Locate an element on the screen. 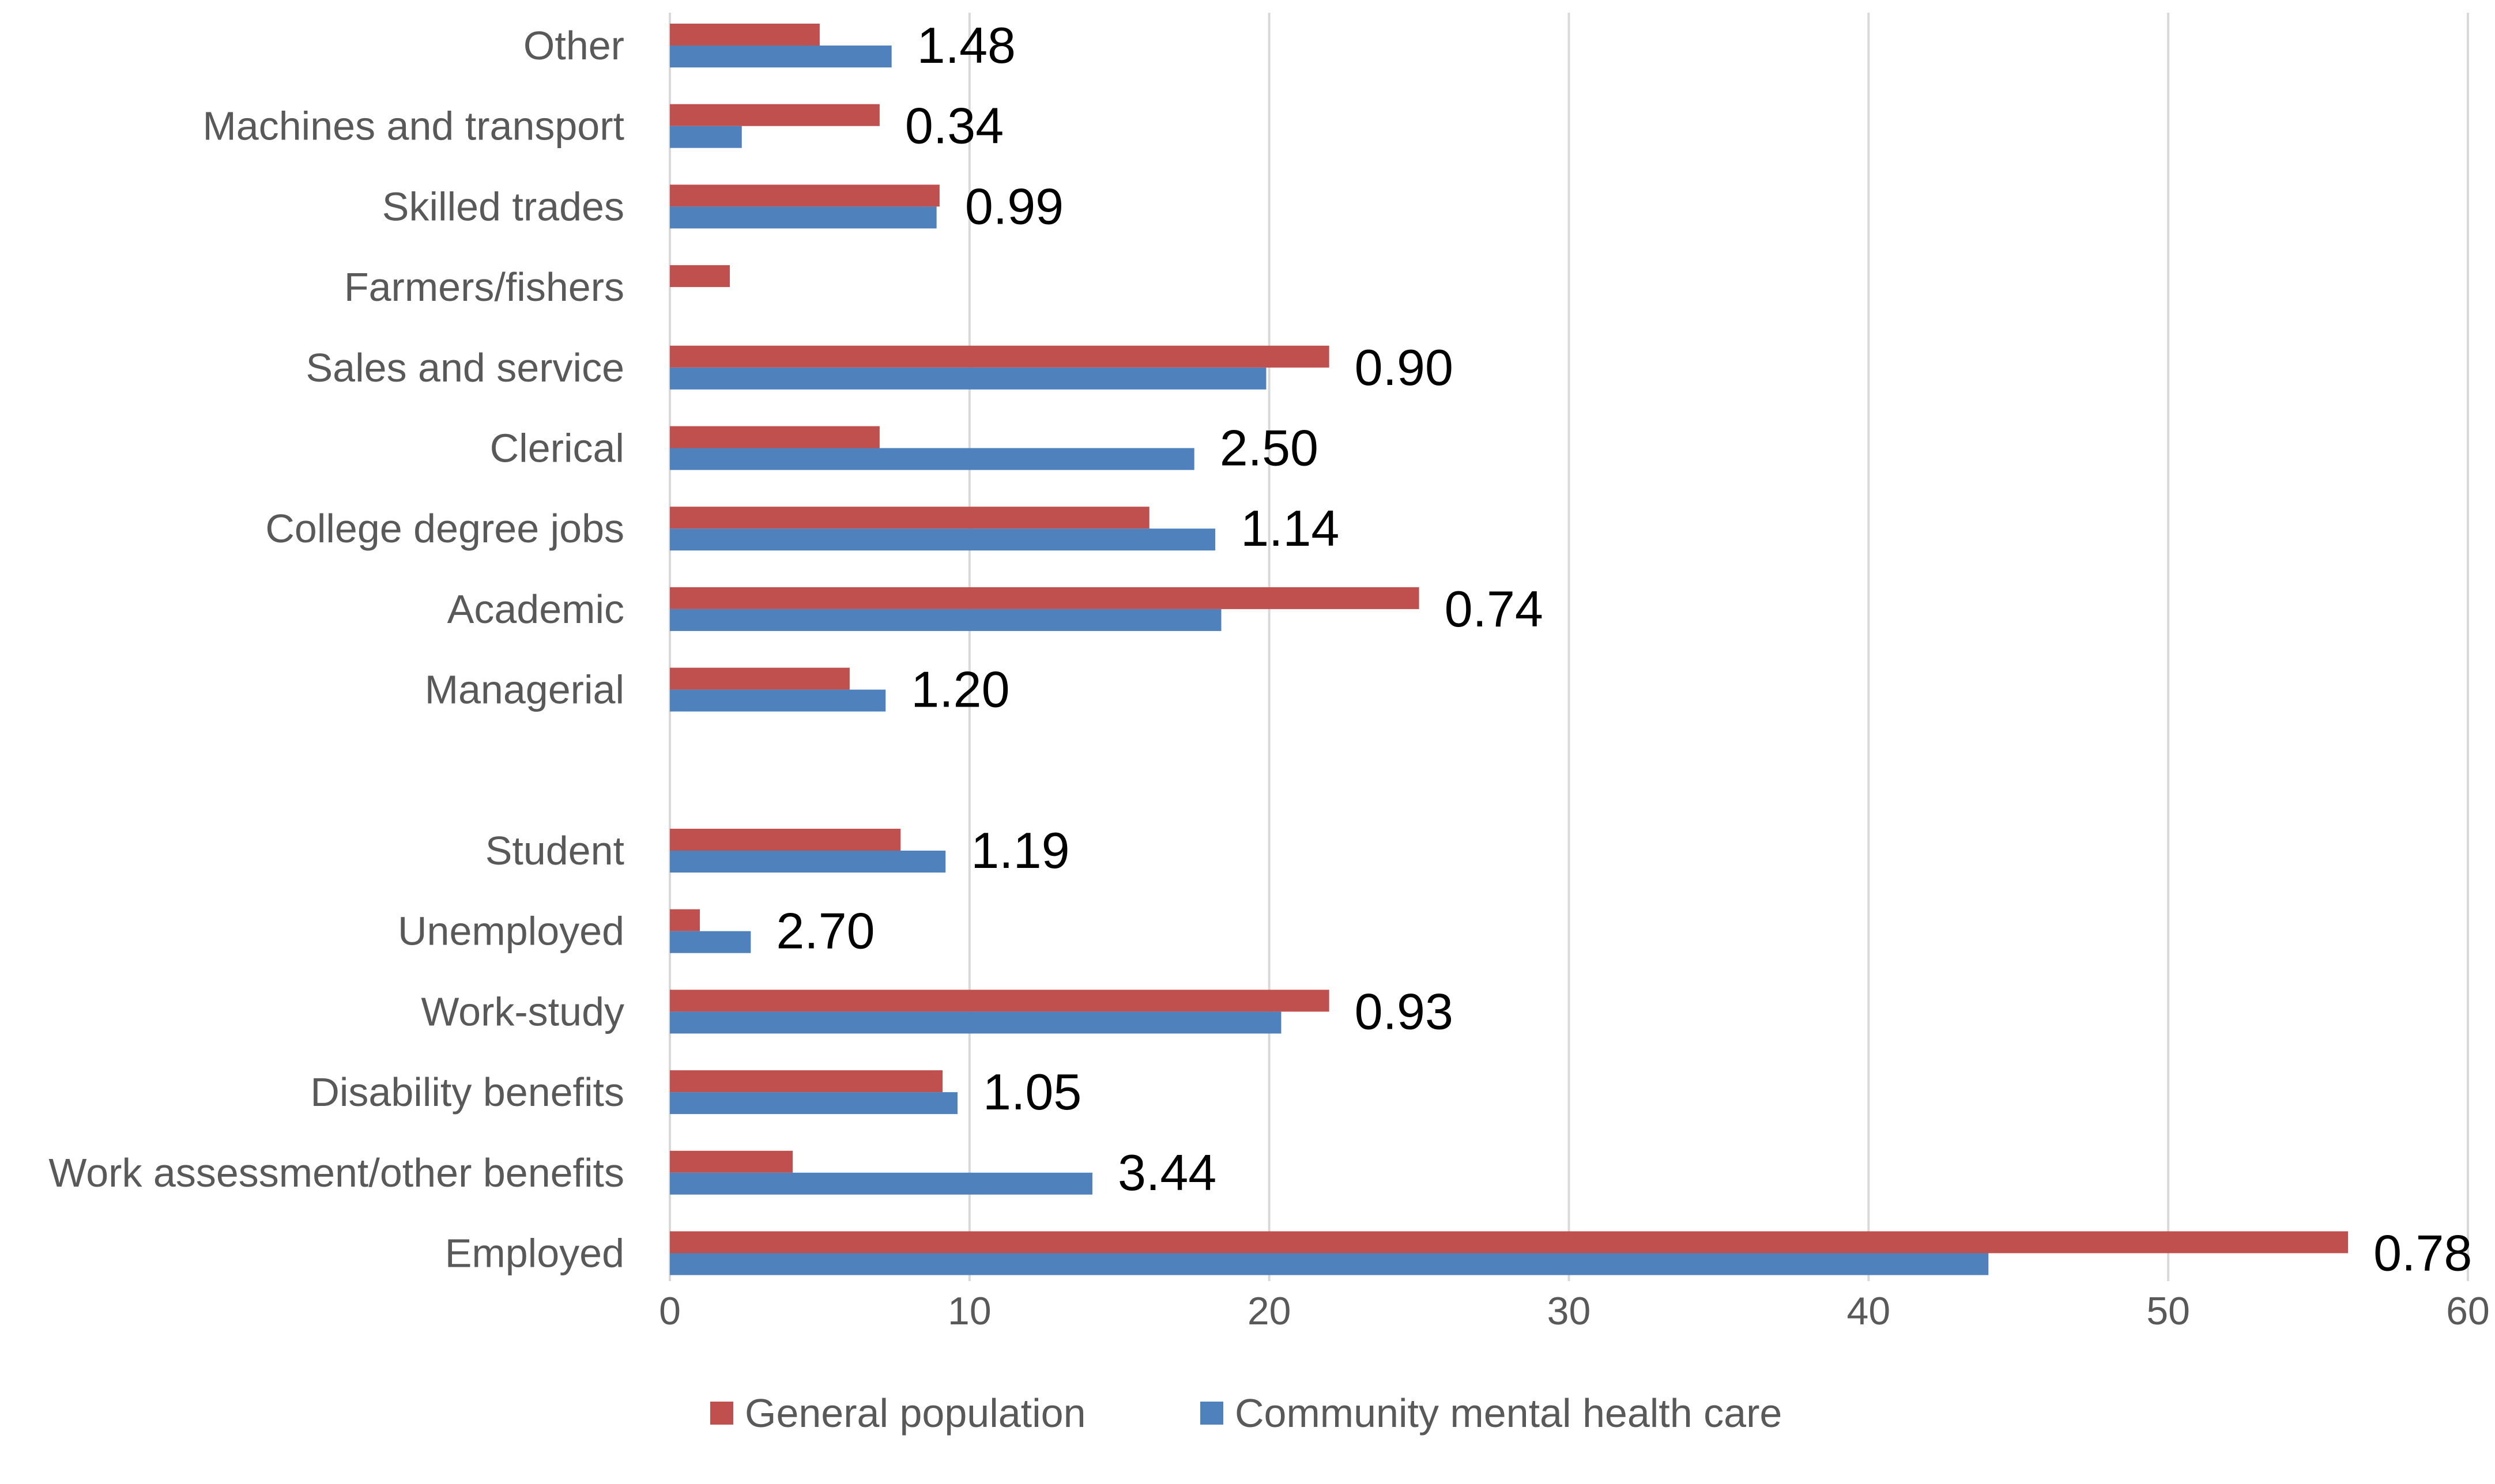 The width and height of the screenshot is (2495, 1484). x-axis-ticks: 0 10 20 30 40 50 60 is located at coordinates (1574, 1311).